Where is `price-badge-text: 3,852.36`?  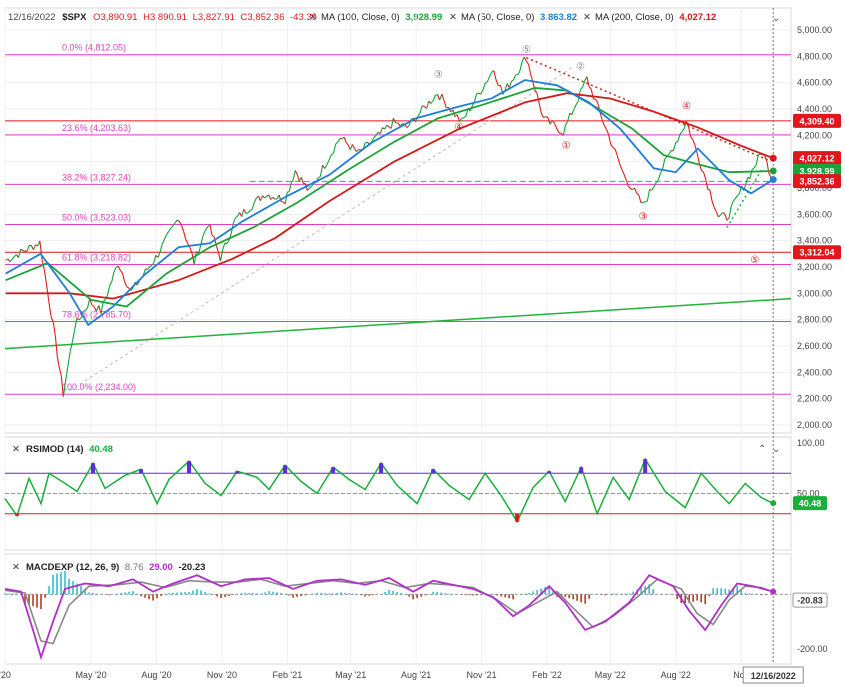 price-badge-text: 3,852.36 is located at coordinates (816, 182).